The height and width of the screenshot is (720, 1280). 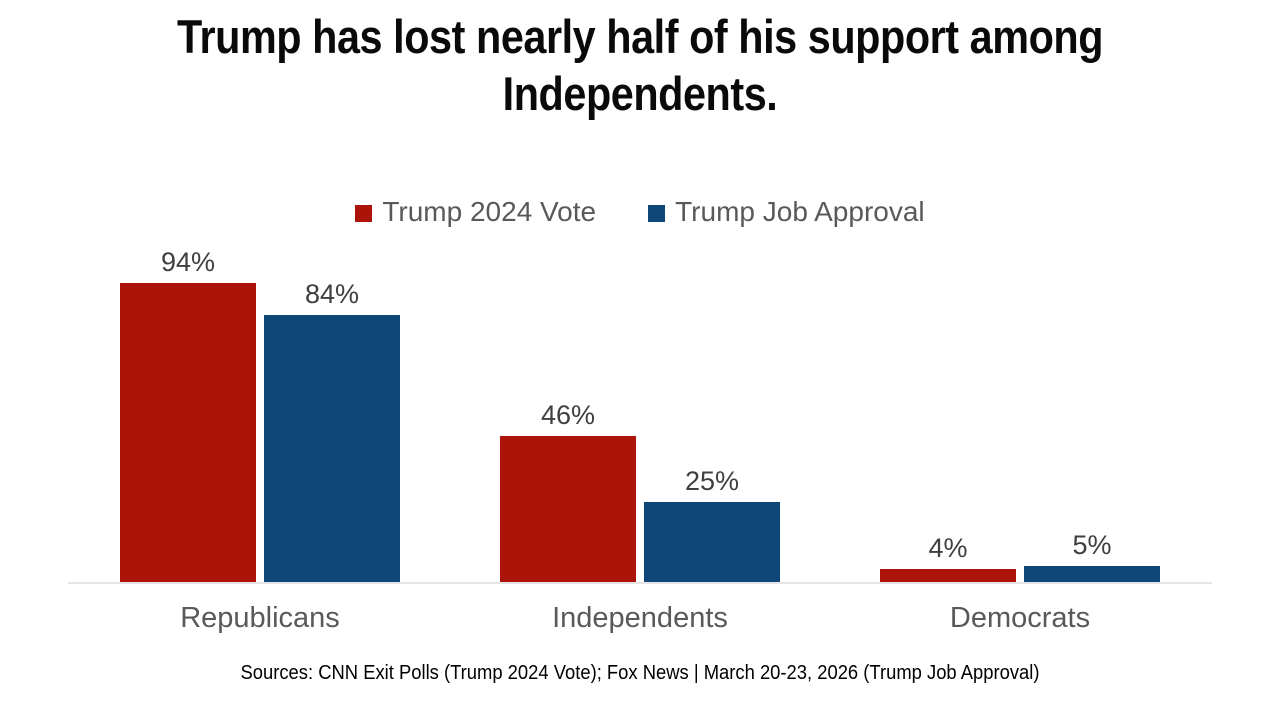 I want to click on bar-cell-trump-job-approval-republicans: 84%, so click(x=332, y=430).